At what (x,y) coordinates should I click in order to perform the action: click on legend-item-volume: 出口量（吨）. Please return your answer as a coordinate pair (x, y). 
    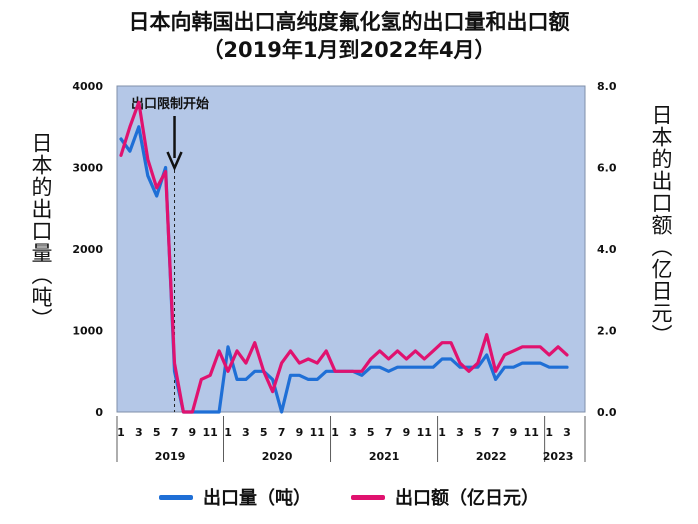
    Looking at the image, I should click on (235, 497).